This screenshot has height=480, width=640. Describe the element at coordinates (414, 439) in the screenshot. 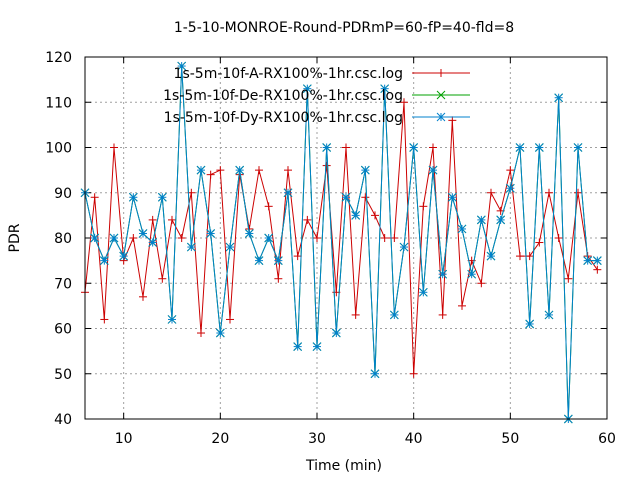

I see `x-tick-label: 40` at that location.